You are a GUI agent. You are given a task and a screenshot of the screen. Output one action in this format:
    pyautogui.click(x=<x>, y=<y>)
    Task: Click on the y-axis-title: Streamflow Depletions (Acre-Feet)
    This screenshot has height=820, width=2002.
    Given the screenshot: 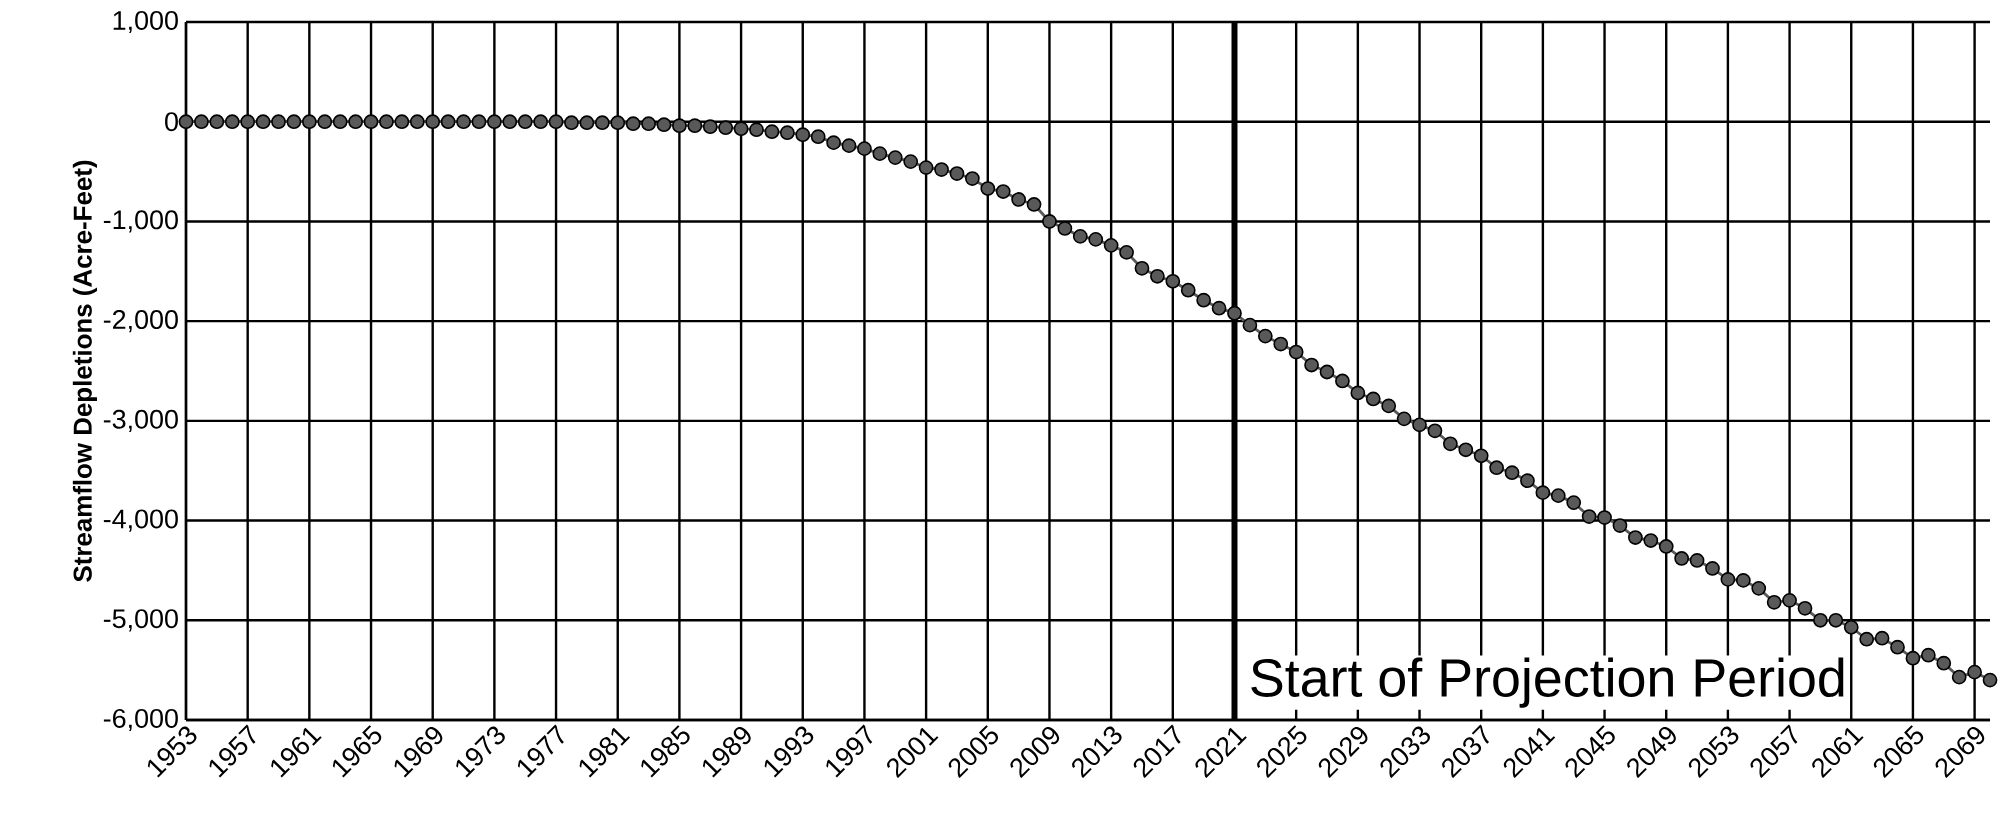 What is the action you would take?
    pyautogui.click(x=84, y=371)
    